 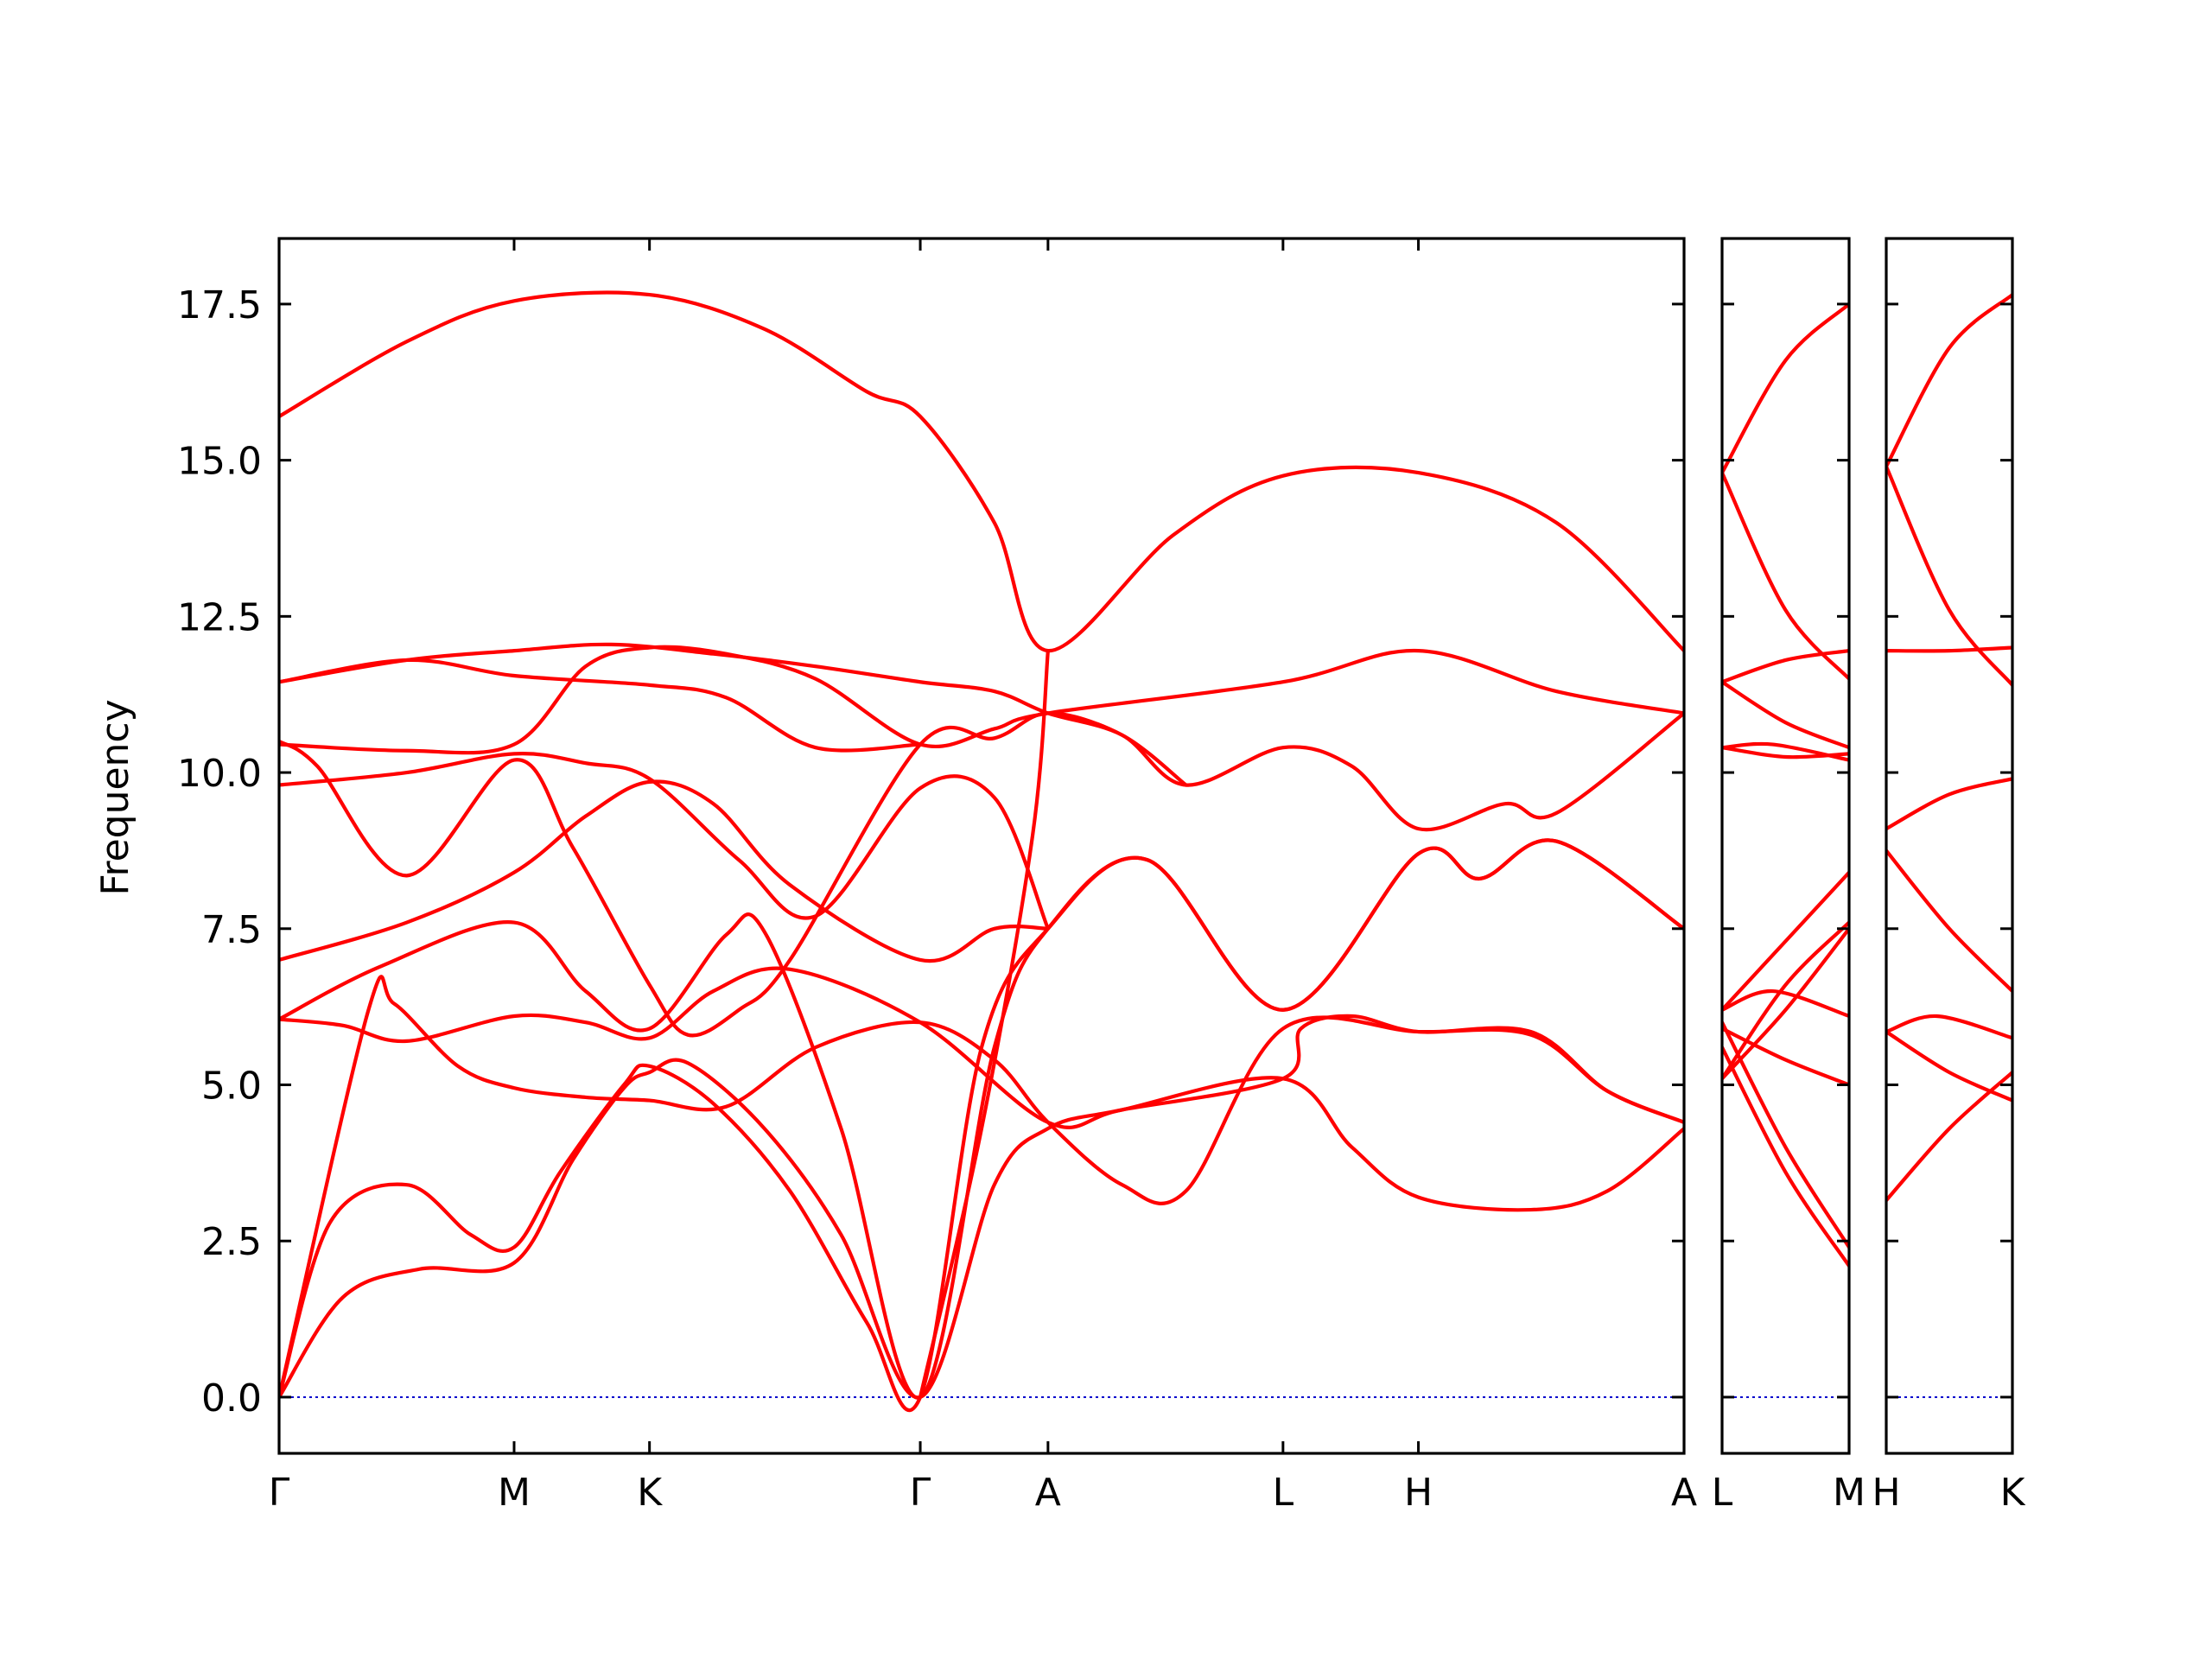 What do you see at coordinates (232, 1398) in the screenshot?
I see `y-tick-label: 0.0` at bounding box center [232, 1398].